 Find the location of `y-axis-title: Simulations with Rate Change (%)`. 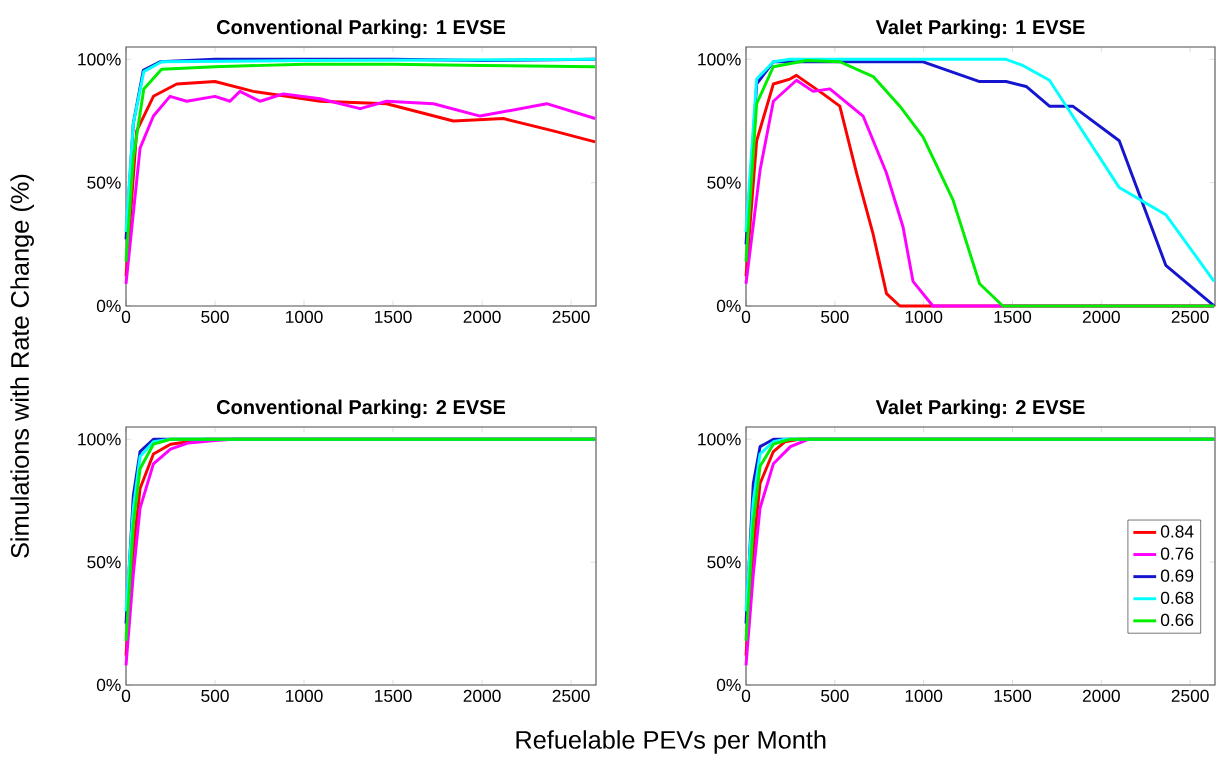

y-axis-title: Simulations with Rate Change (%) is located at coordinates (22, 366).